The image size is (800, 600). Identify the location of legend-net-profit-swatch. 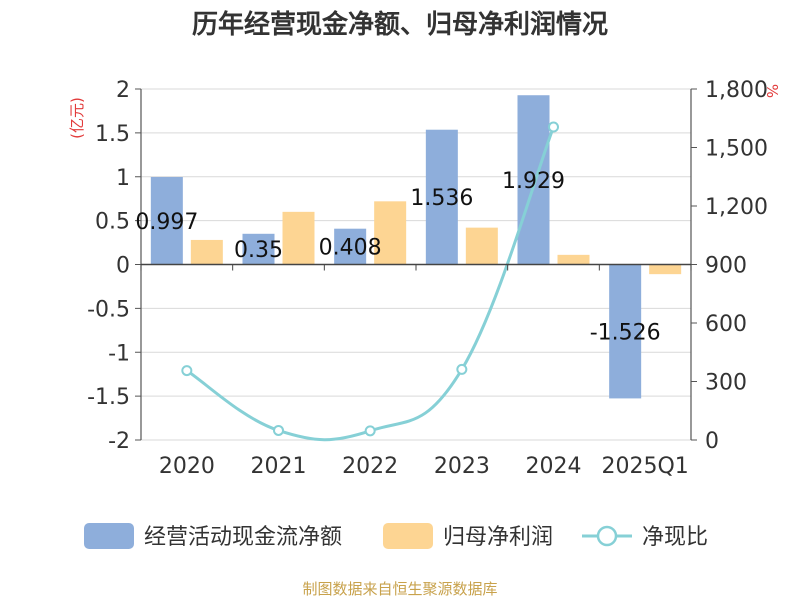
(408, 536).